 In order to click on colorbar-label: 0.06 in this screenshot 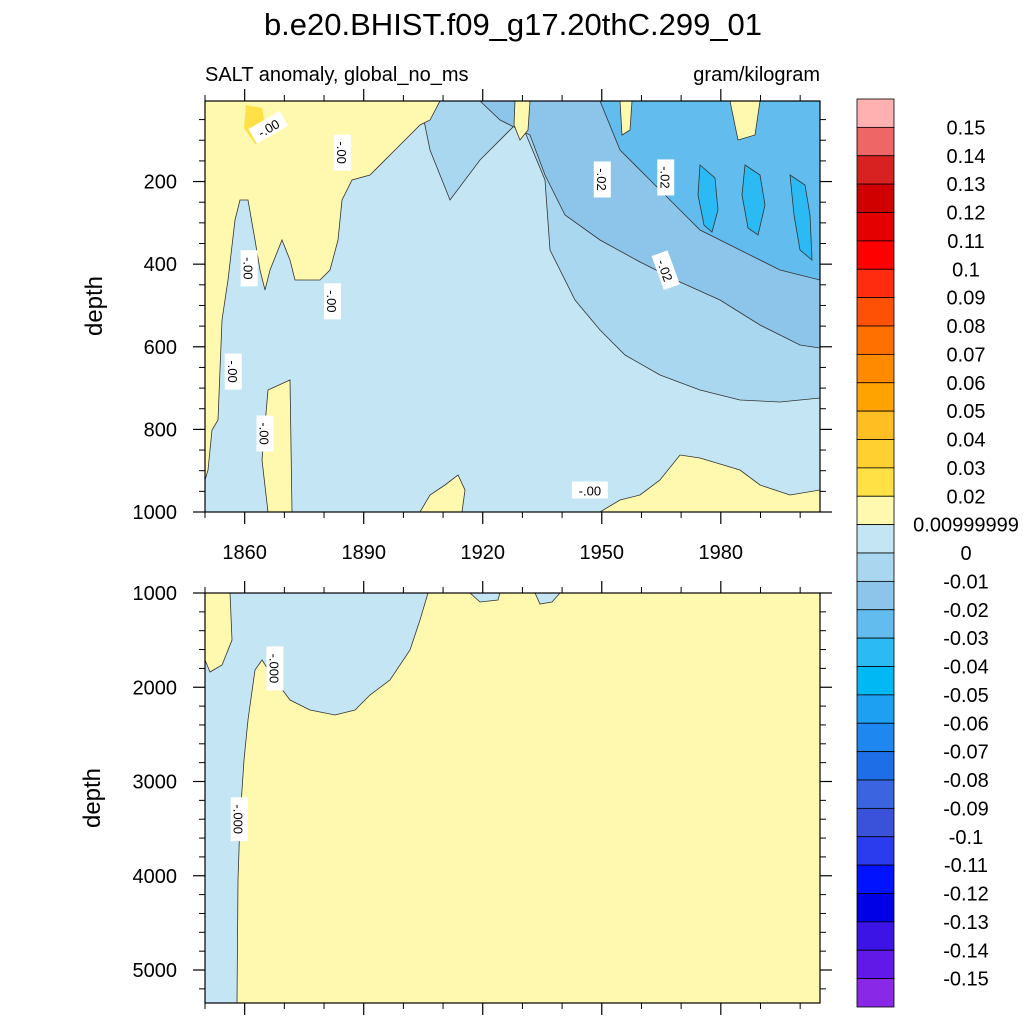, I will do `click(966, 384)`.